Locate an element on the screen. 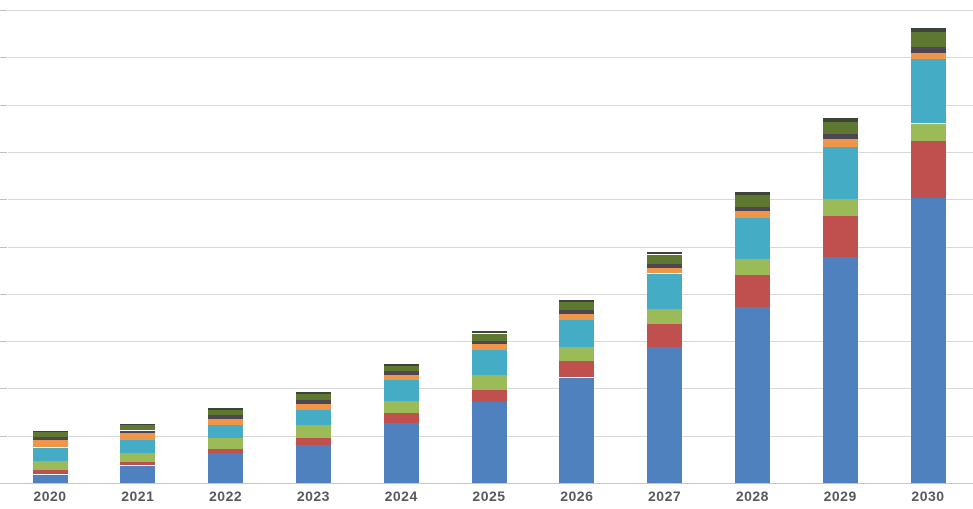  bar-2027-segment-blue is located at coordinates (665, 414).